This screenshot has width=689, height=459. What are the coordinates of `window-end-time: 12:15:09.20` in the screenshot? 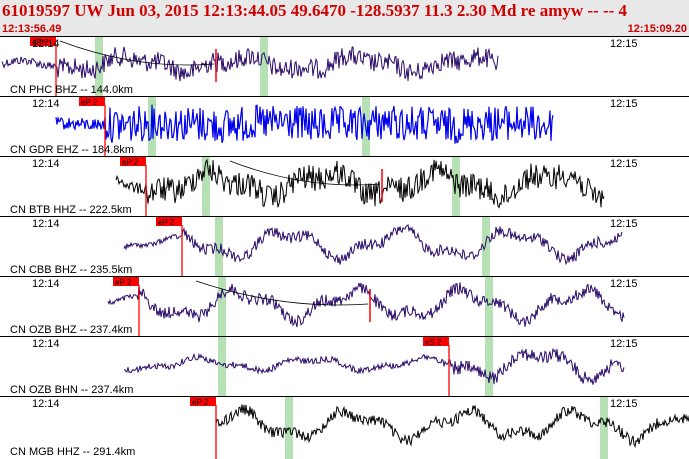 It's located at (657, 29).